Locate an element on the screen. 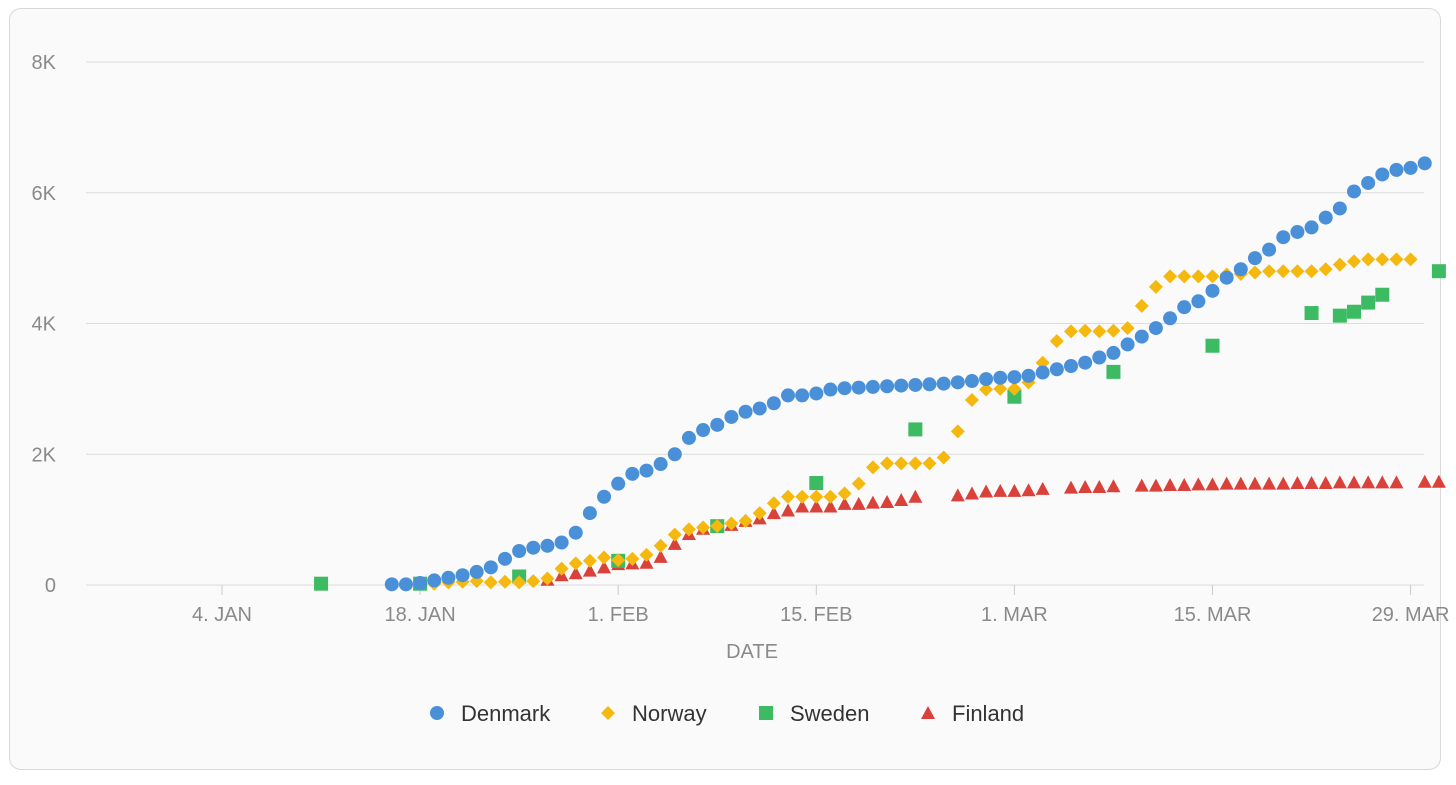 The image size is (1456, 785). y-tick-label: 6K is located at coordinates (44, 194).